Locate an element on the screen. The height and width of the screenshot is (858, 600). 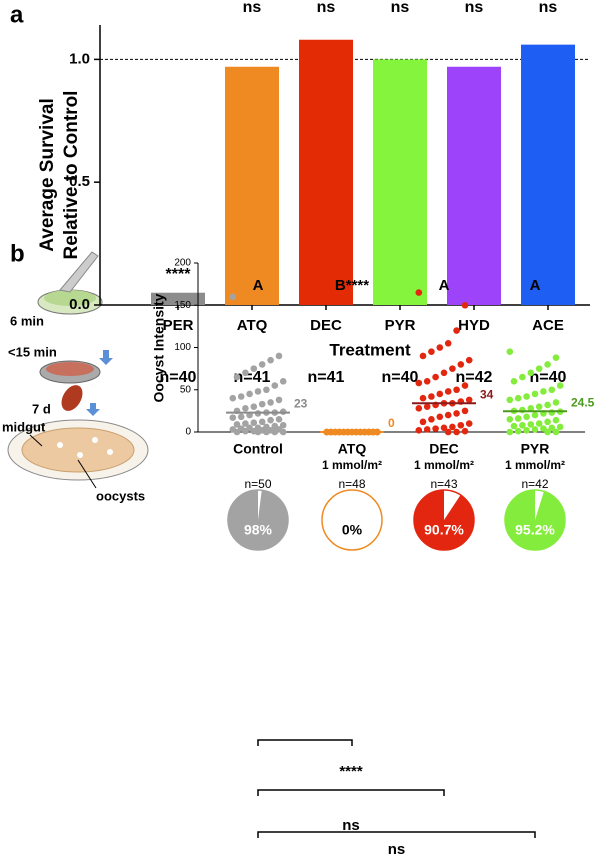
comparison-label: **** is located at coordinates (351, 771).